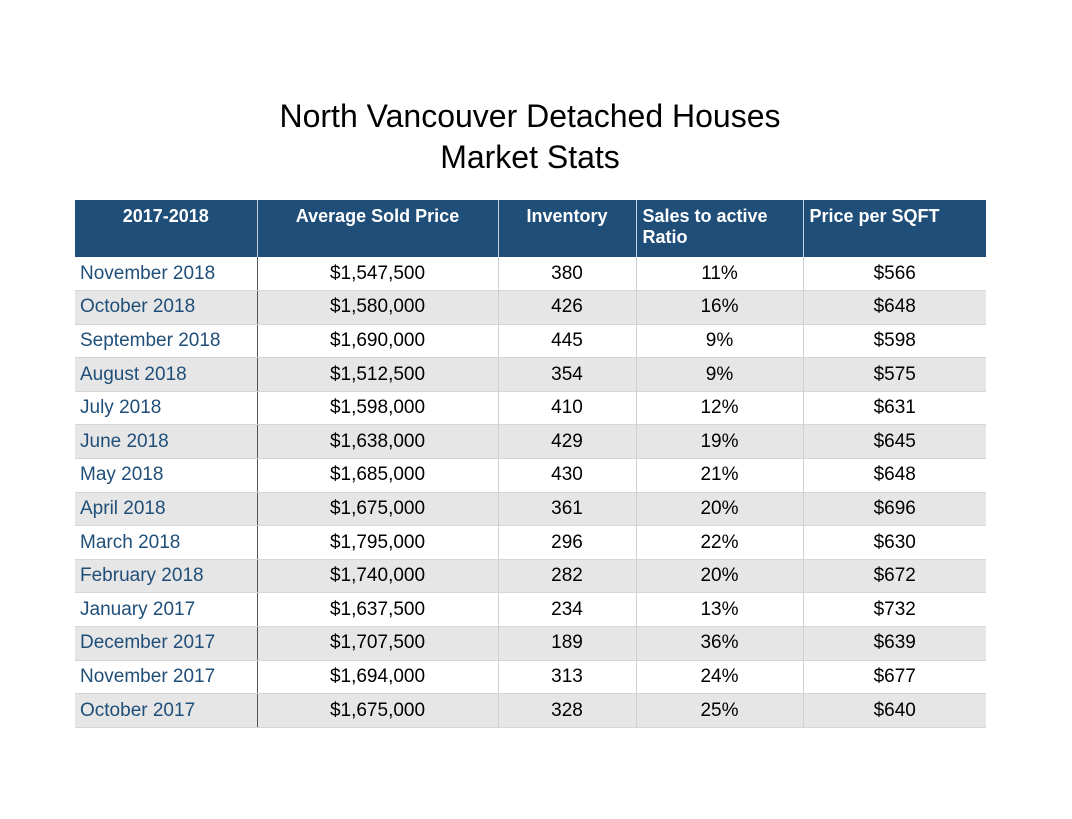 The image size is (1072, 819). I want to click on table-row: December 2017 $1,707,500 189 36% $639, so click(530, 643).